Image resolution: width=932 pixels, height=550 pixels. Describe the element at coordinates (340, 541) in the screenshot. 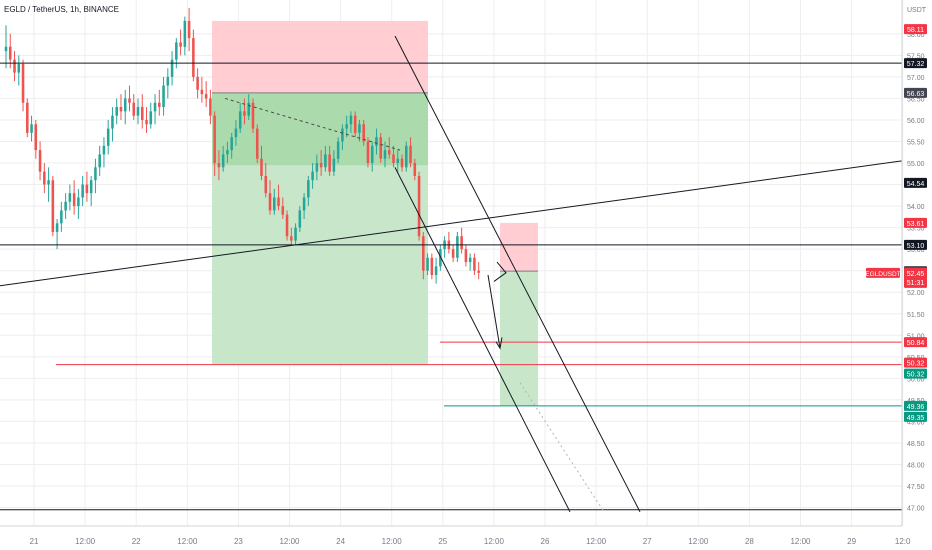

I see `x-tick-label: 24` at that location.